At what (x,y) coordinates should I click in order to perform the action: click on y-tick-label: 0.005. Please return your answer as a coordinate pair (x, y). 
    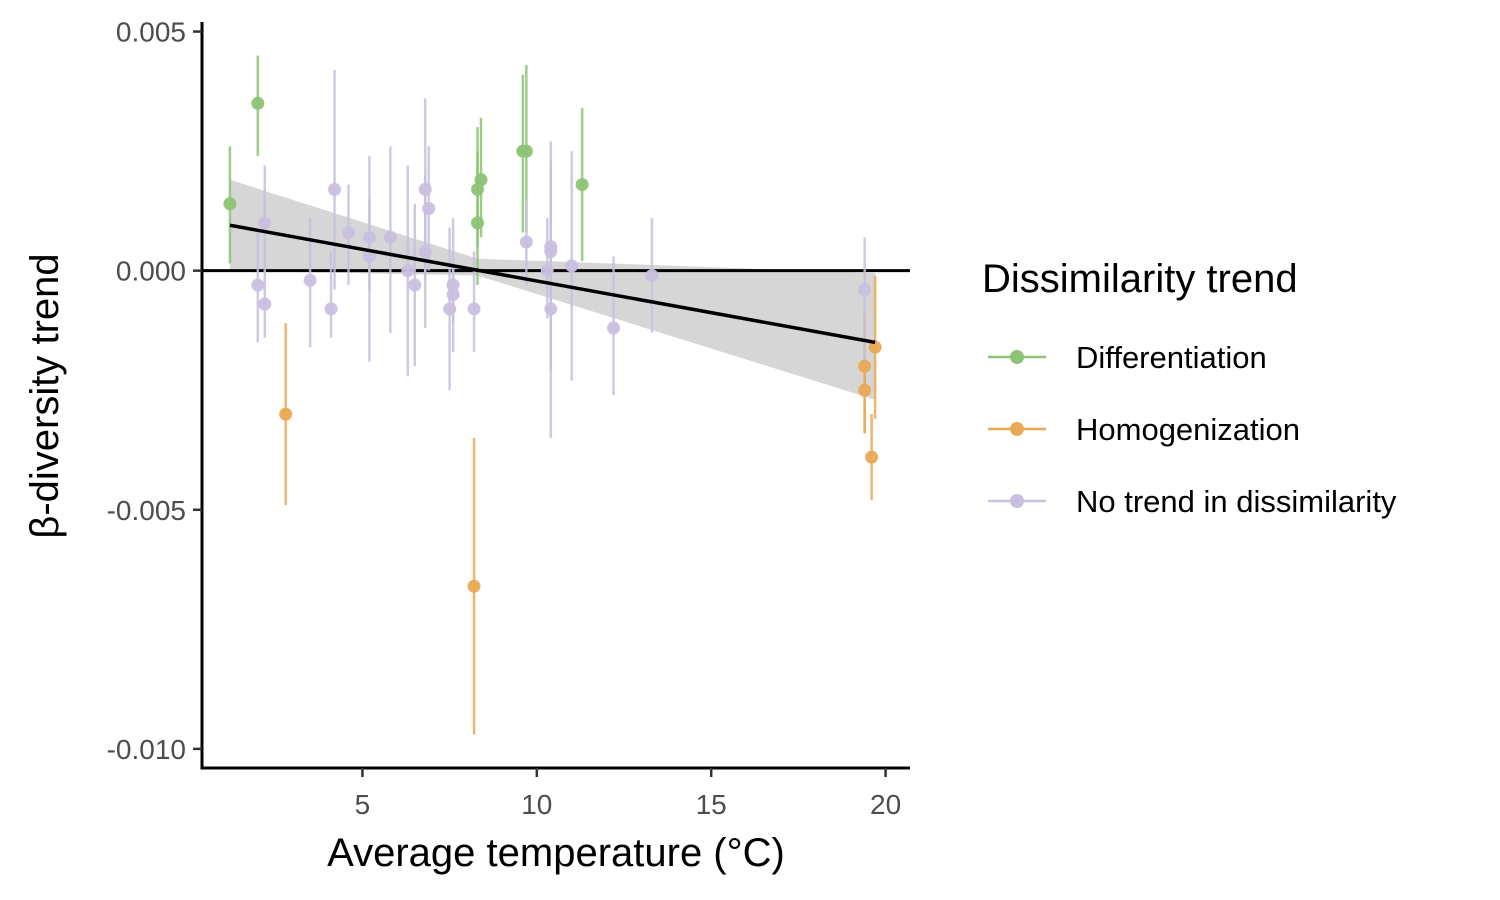
    Looking at the image, I should click on (151, 32).